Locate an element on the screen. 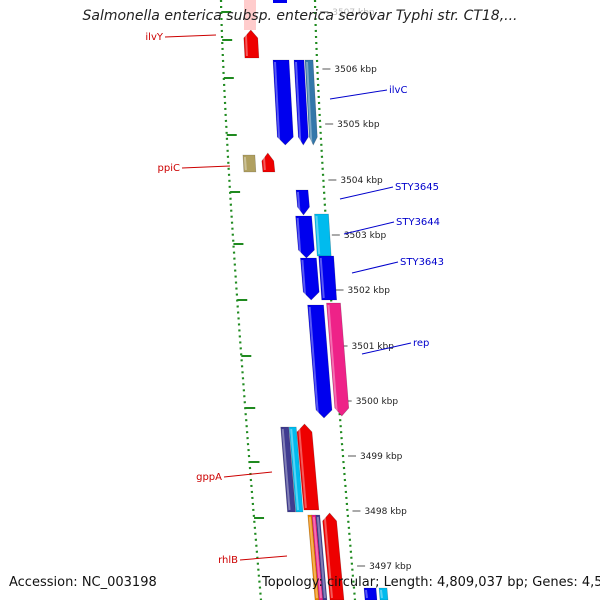 Image resolution: width=600 pixels, height=604 pixels. gene-label-STY3644: STY3644 is located at coordinates (418, 222).